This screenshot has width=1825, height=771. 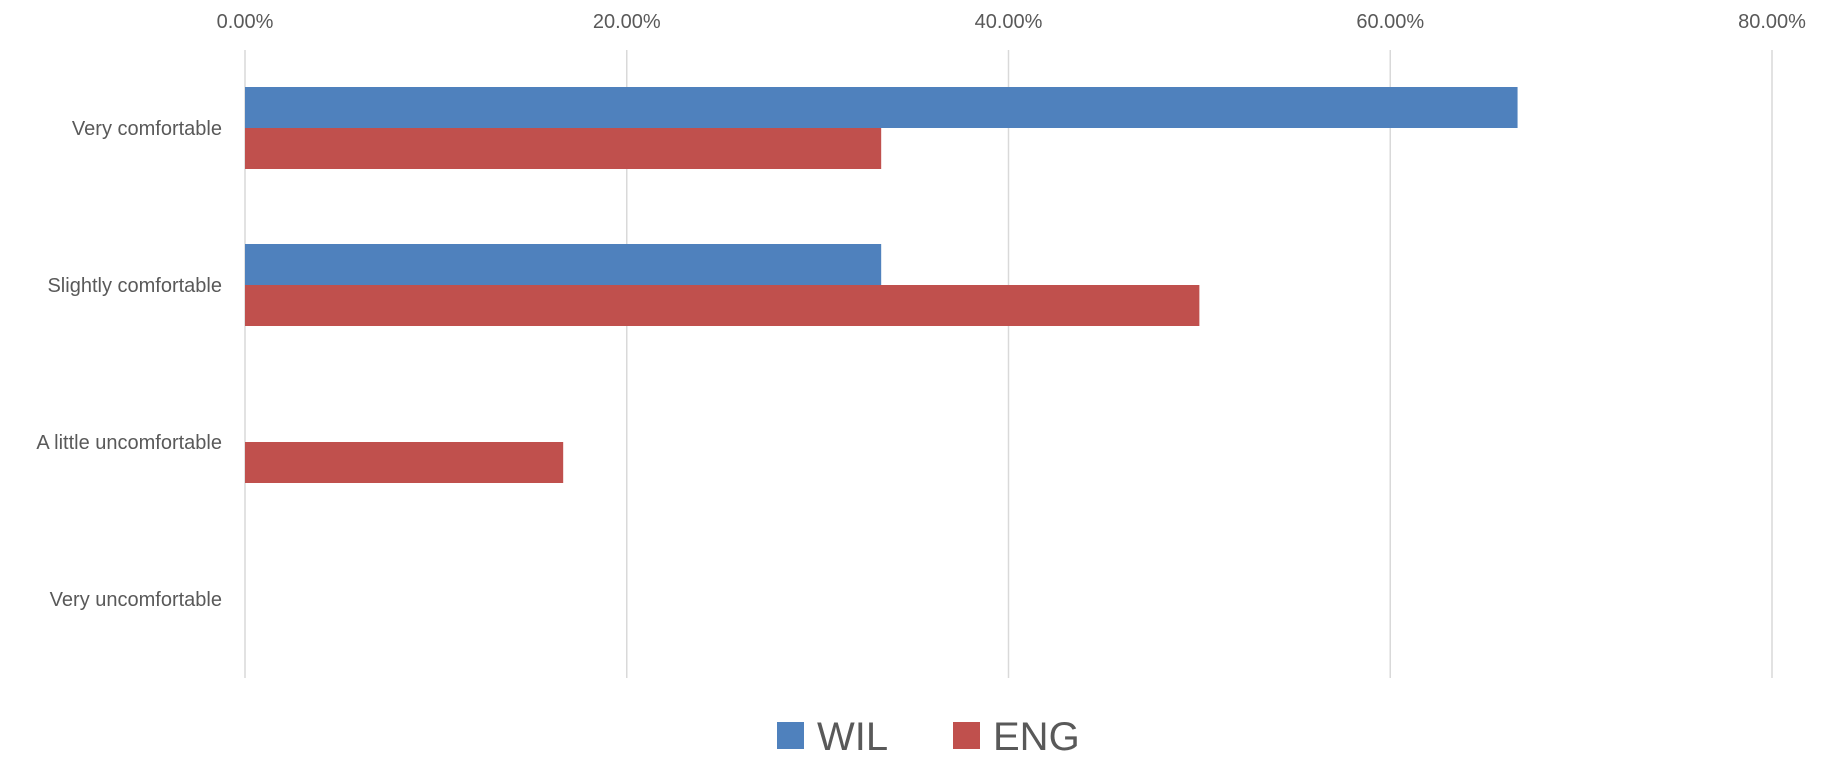 What do you see at coordinates (1009, 22) in the screenshot?
I see `x-tick-label: 40.00%` at bounding box center [1009, 22].